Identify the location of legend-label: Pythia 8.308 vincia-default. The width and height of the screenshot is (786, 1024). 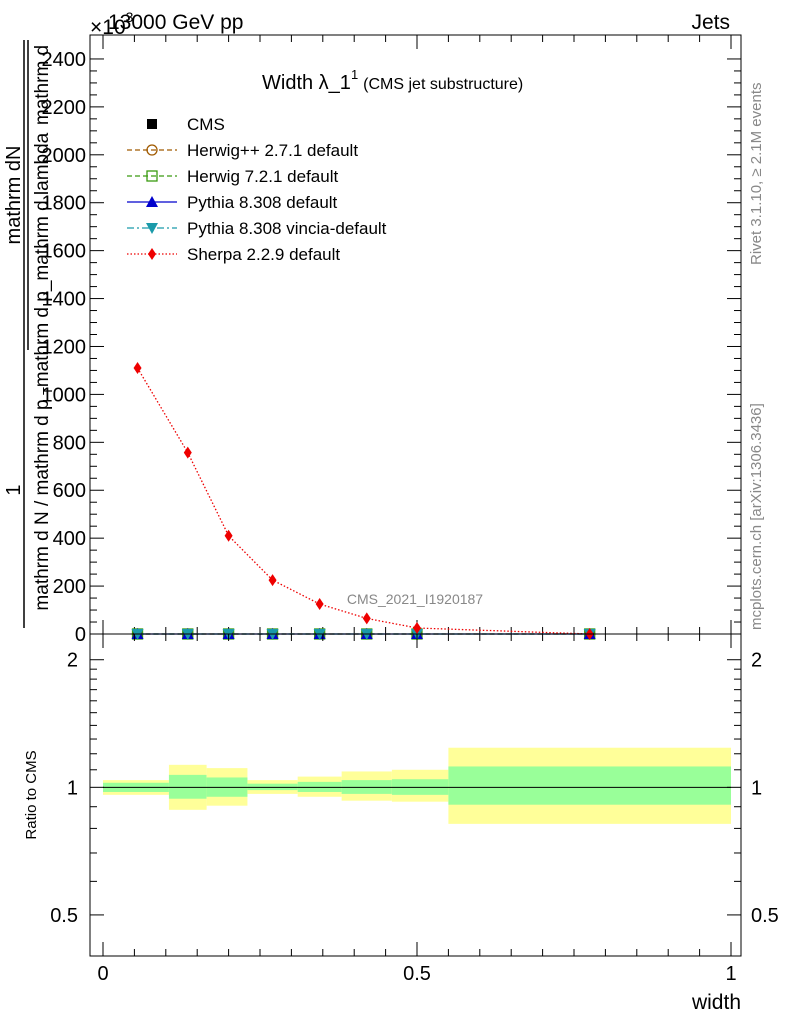
(287, 228).